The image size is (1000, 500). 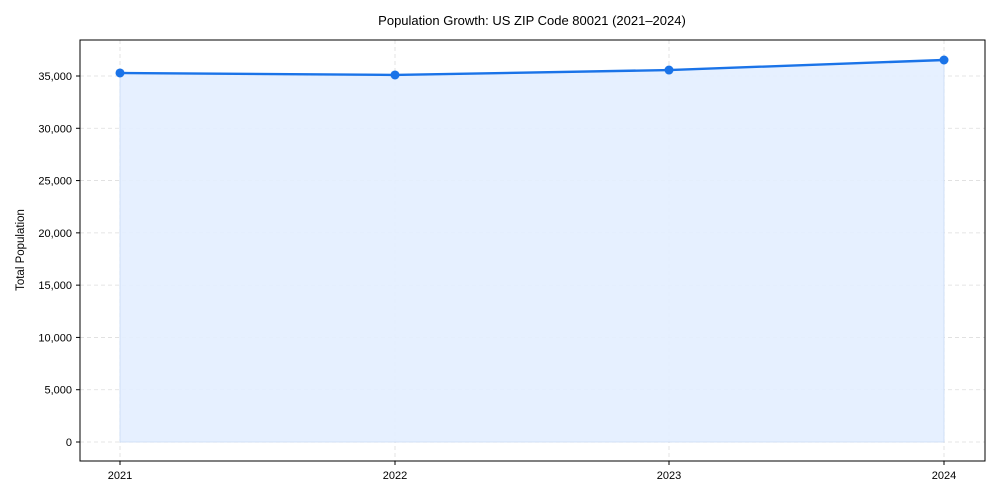 What do you see at coordinates (944, 476) in the screenshot?
I see `x-tick-label: 2024` at bounding box center [944, 476].